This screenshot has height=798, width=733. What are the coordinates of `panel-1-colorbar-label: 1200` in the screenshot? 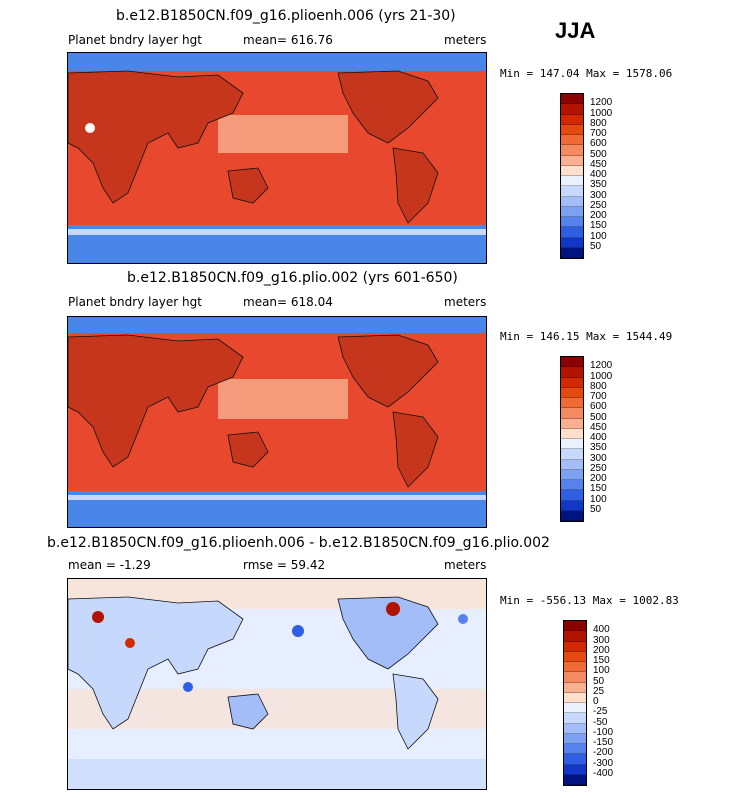 It's located at (601, 103).